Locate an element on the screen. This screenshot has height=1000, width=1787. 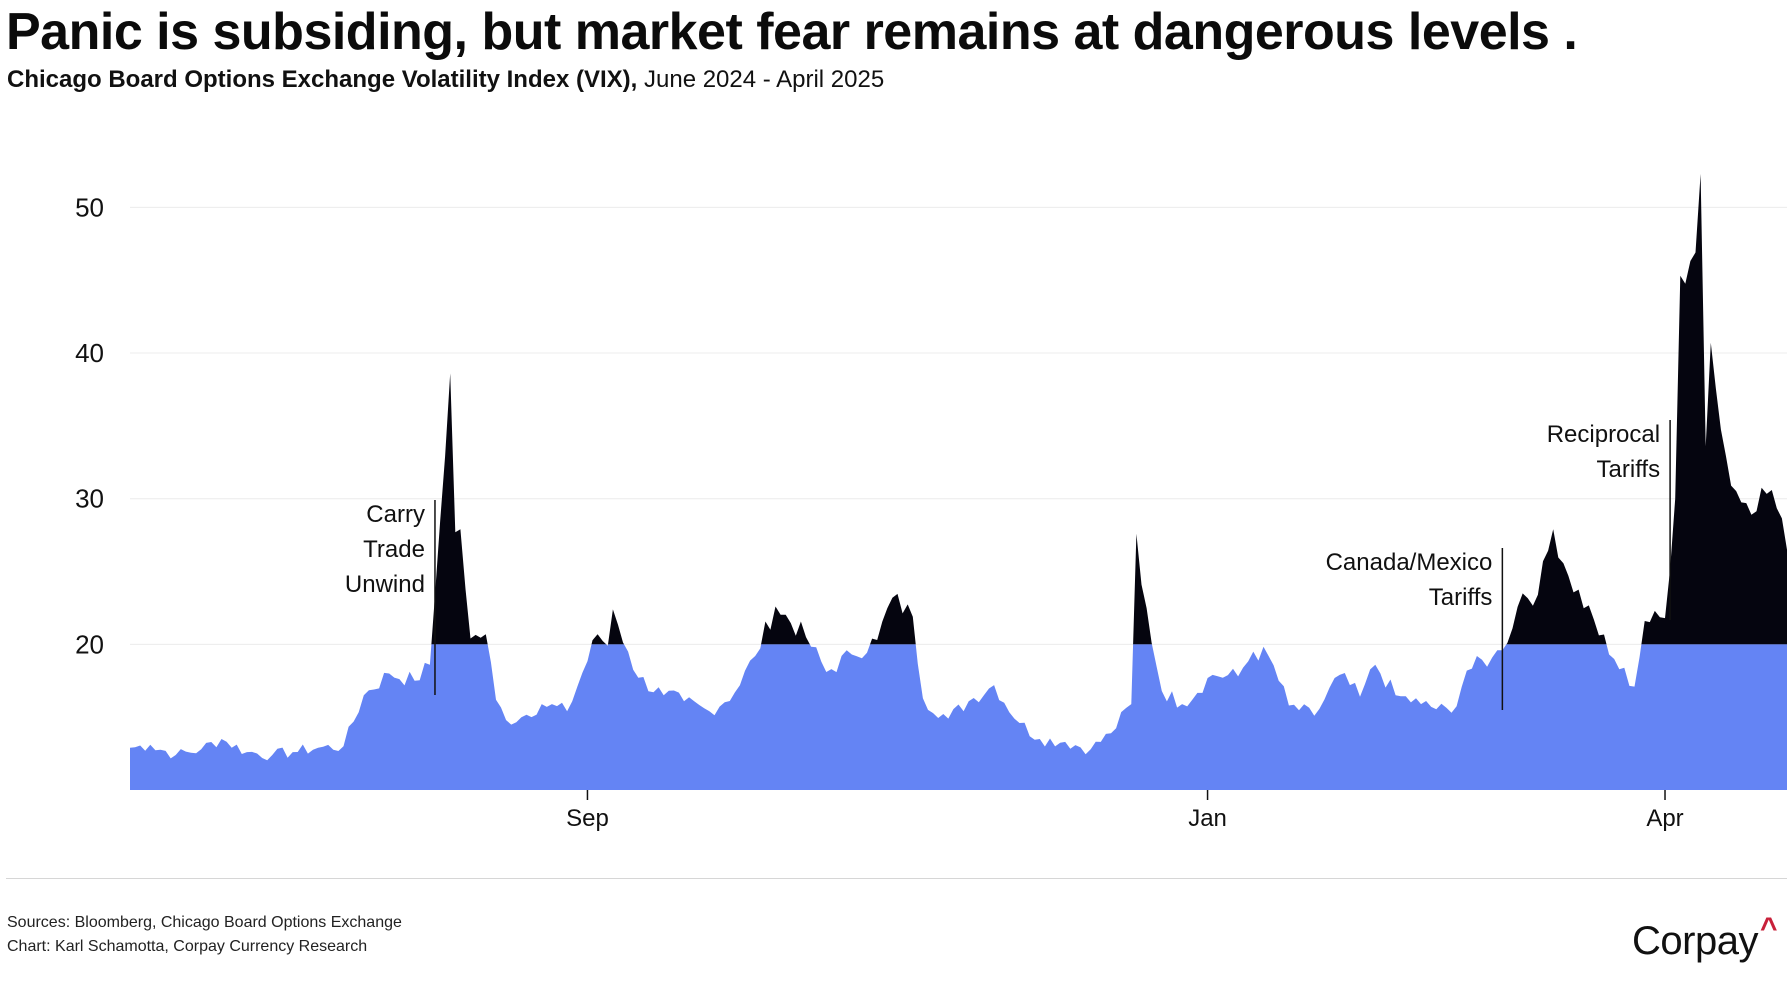
y-tick-label: 50 is located at coordinates (89, 207).